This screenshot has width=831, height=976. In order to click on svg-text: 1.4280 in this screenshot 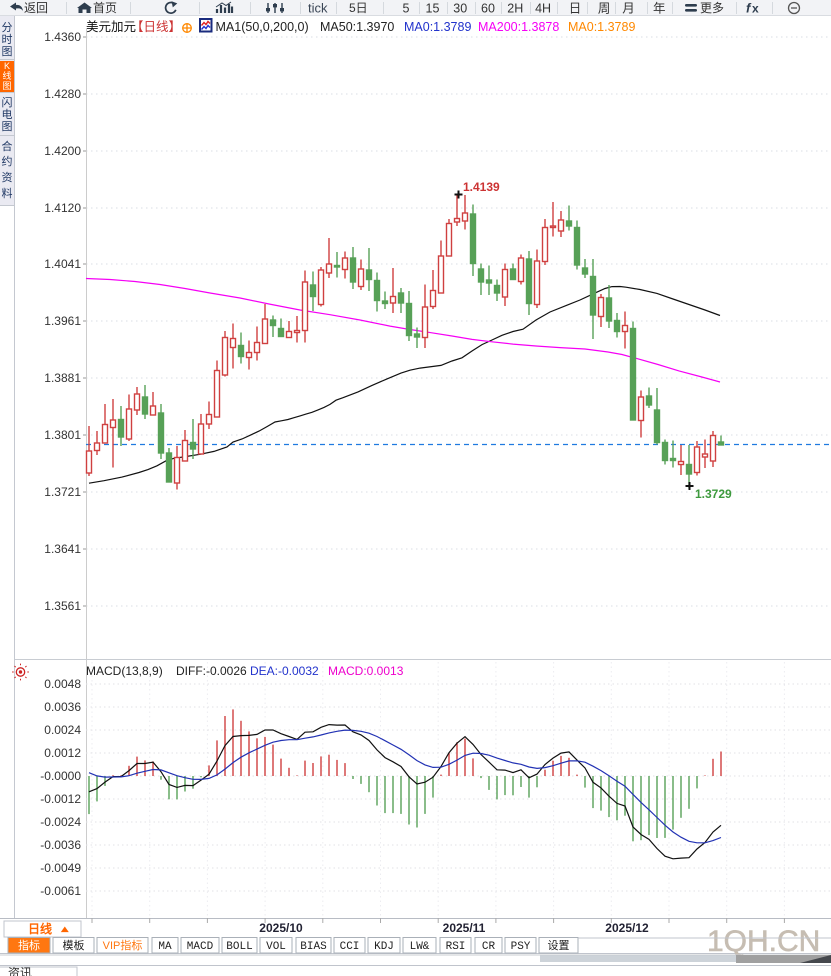, I will do `click(62, 94)`.